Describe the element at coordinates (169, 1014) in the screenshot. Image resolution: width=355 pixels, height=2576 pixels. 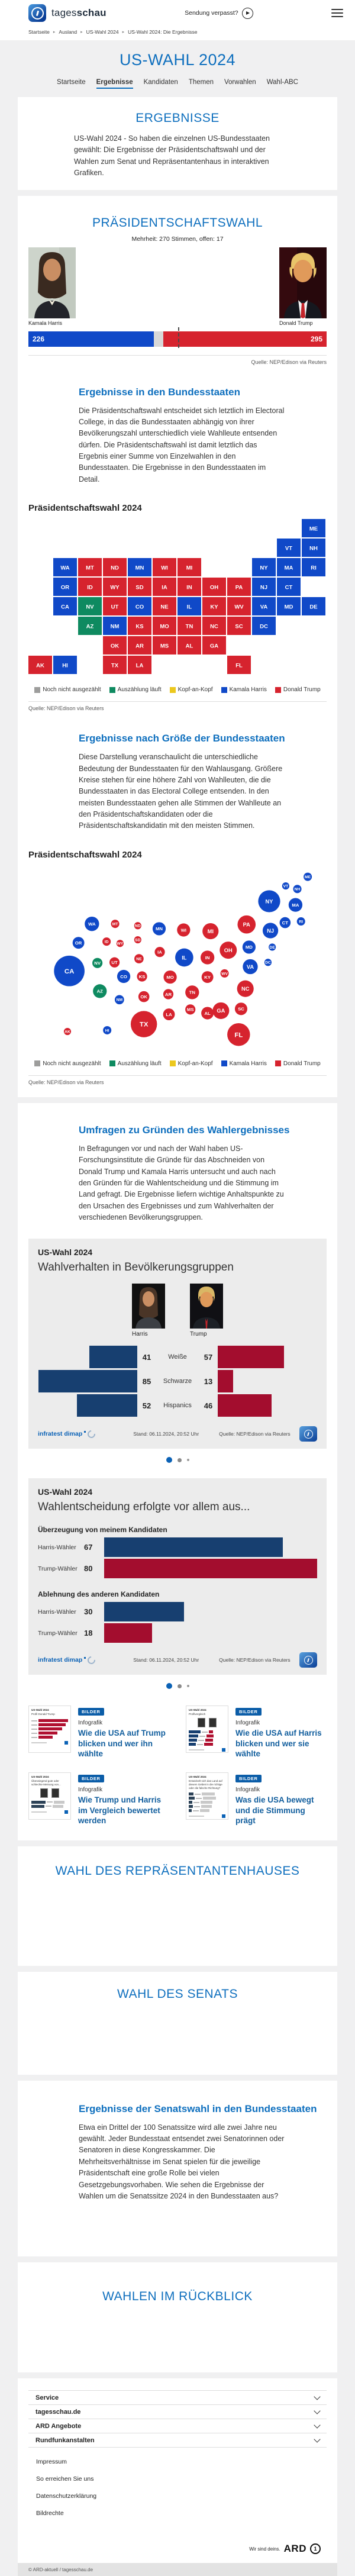
I see `state-bubble-LA` at that location.